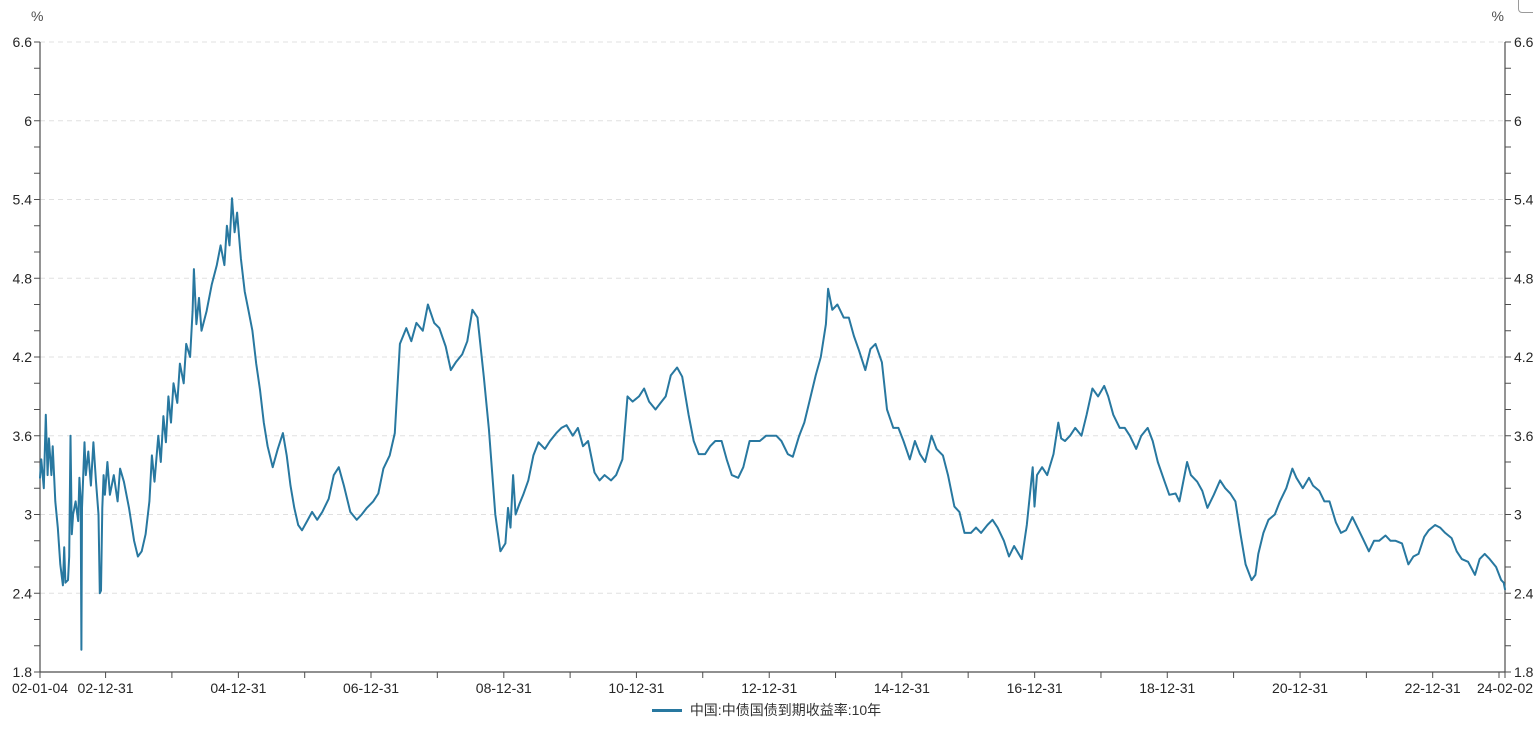 The image size is (1533, 730). What do you see at coordinates (28, 121) in the screenshot?
I see `y-tick-label-left: 6` at bounding box center [28, 121].